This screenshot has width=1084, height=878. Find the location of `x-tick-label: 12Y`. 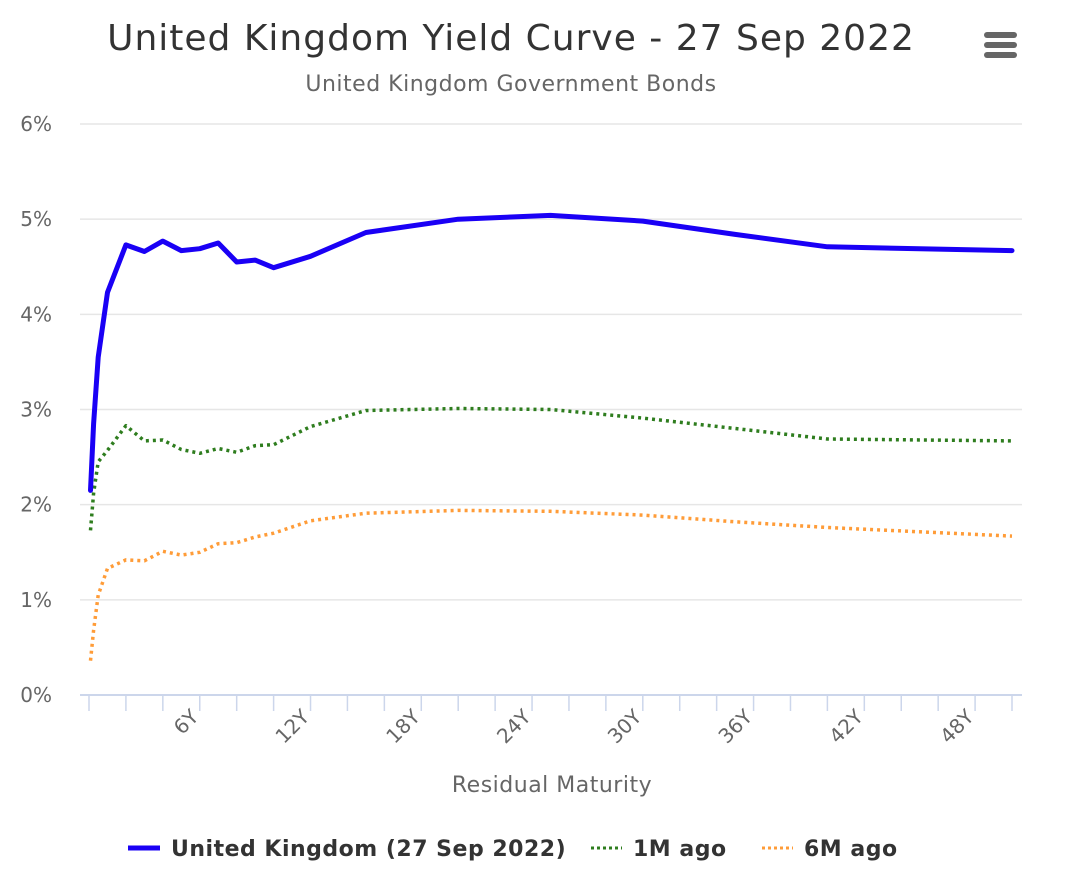

x-tick-label: 12Y is located at coordinates (292, 726).